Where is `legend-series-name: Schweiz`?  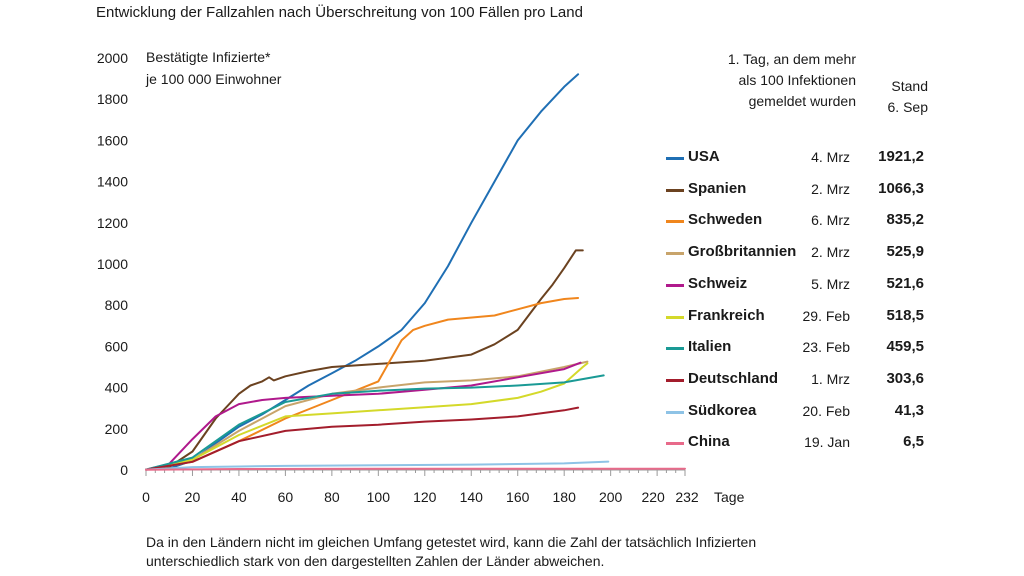
legend-series-name: Schweiz is located at coordinates (718, 283).